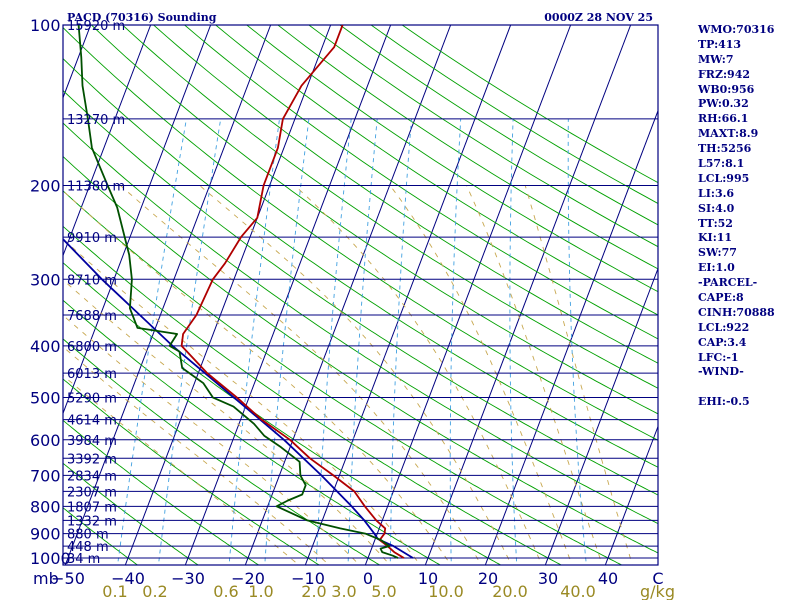 The image size is (800, 600). I want to click on height-label: 448 m, so click(88, 547).